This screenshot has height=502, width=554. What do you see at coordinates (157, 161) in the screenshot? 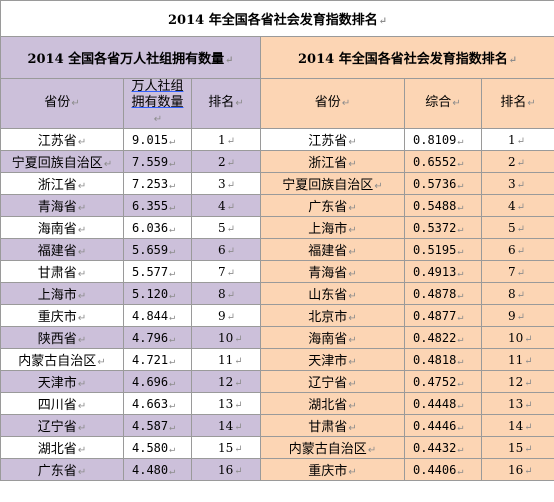
I see `left-count-cell: 7.559↵` at bounding box center [157, 161].